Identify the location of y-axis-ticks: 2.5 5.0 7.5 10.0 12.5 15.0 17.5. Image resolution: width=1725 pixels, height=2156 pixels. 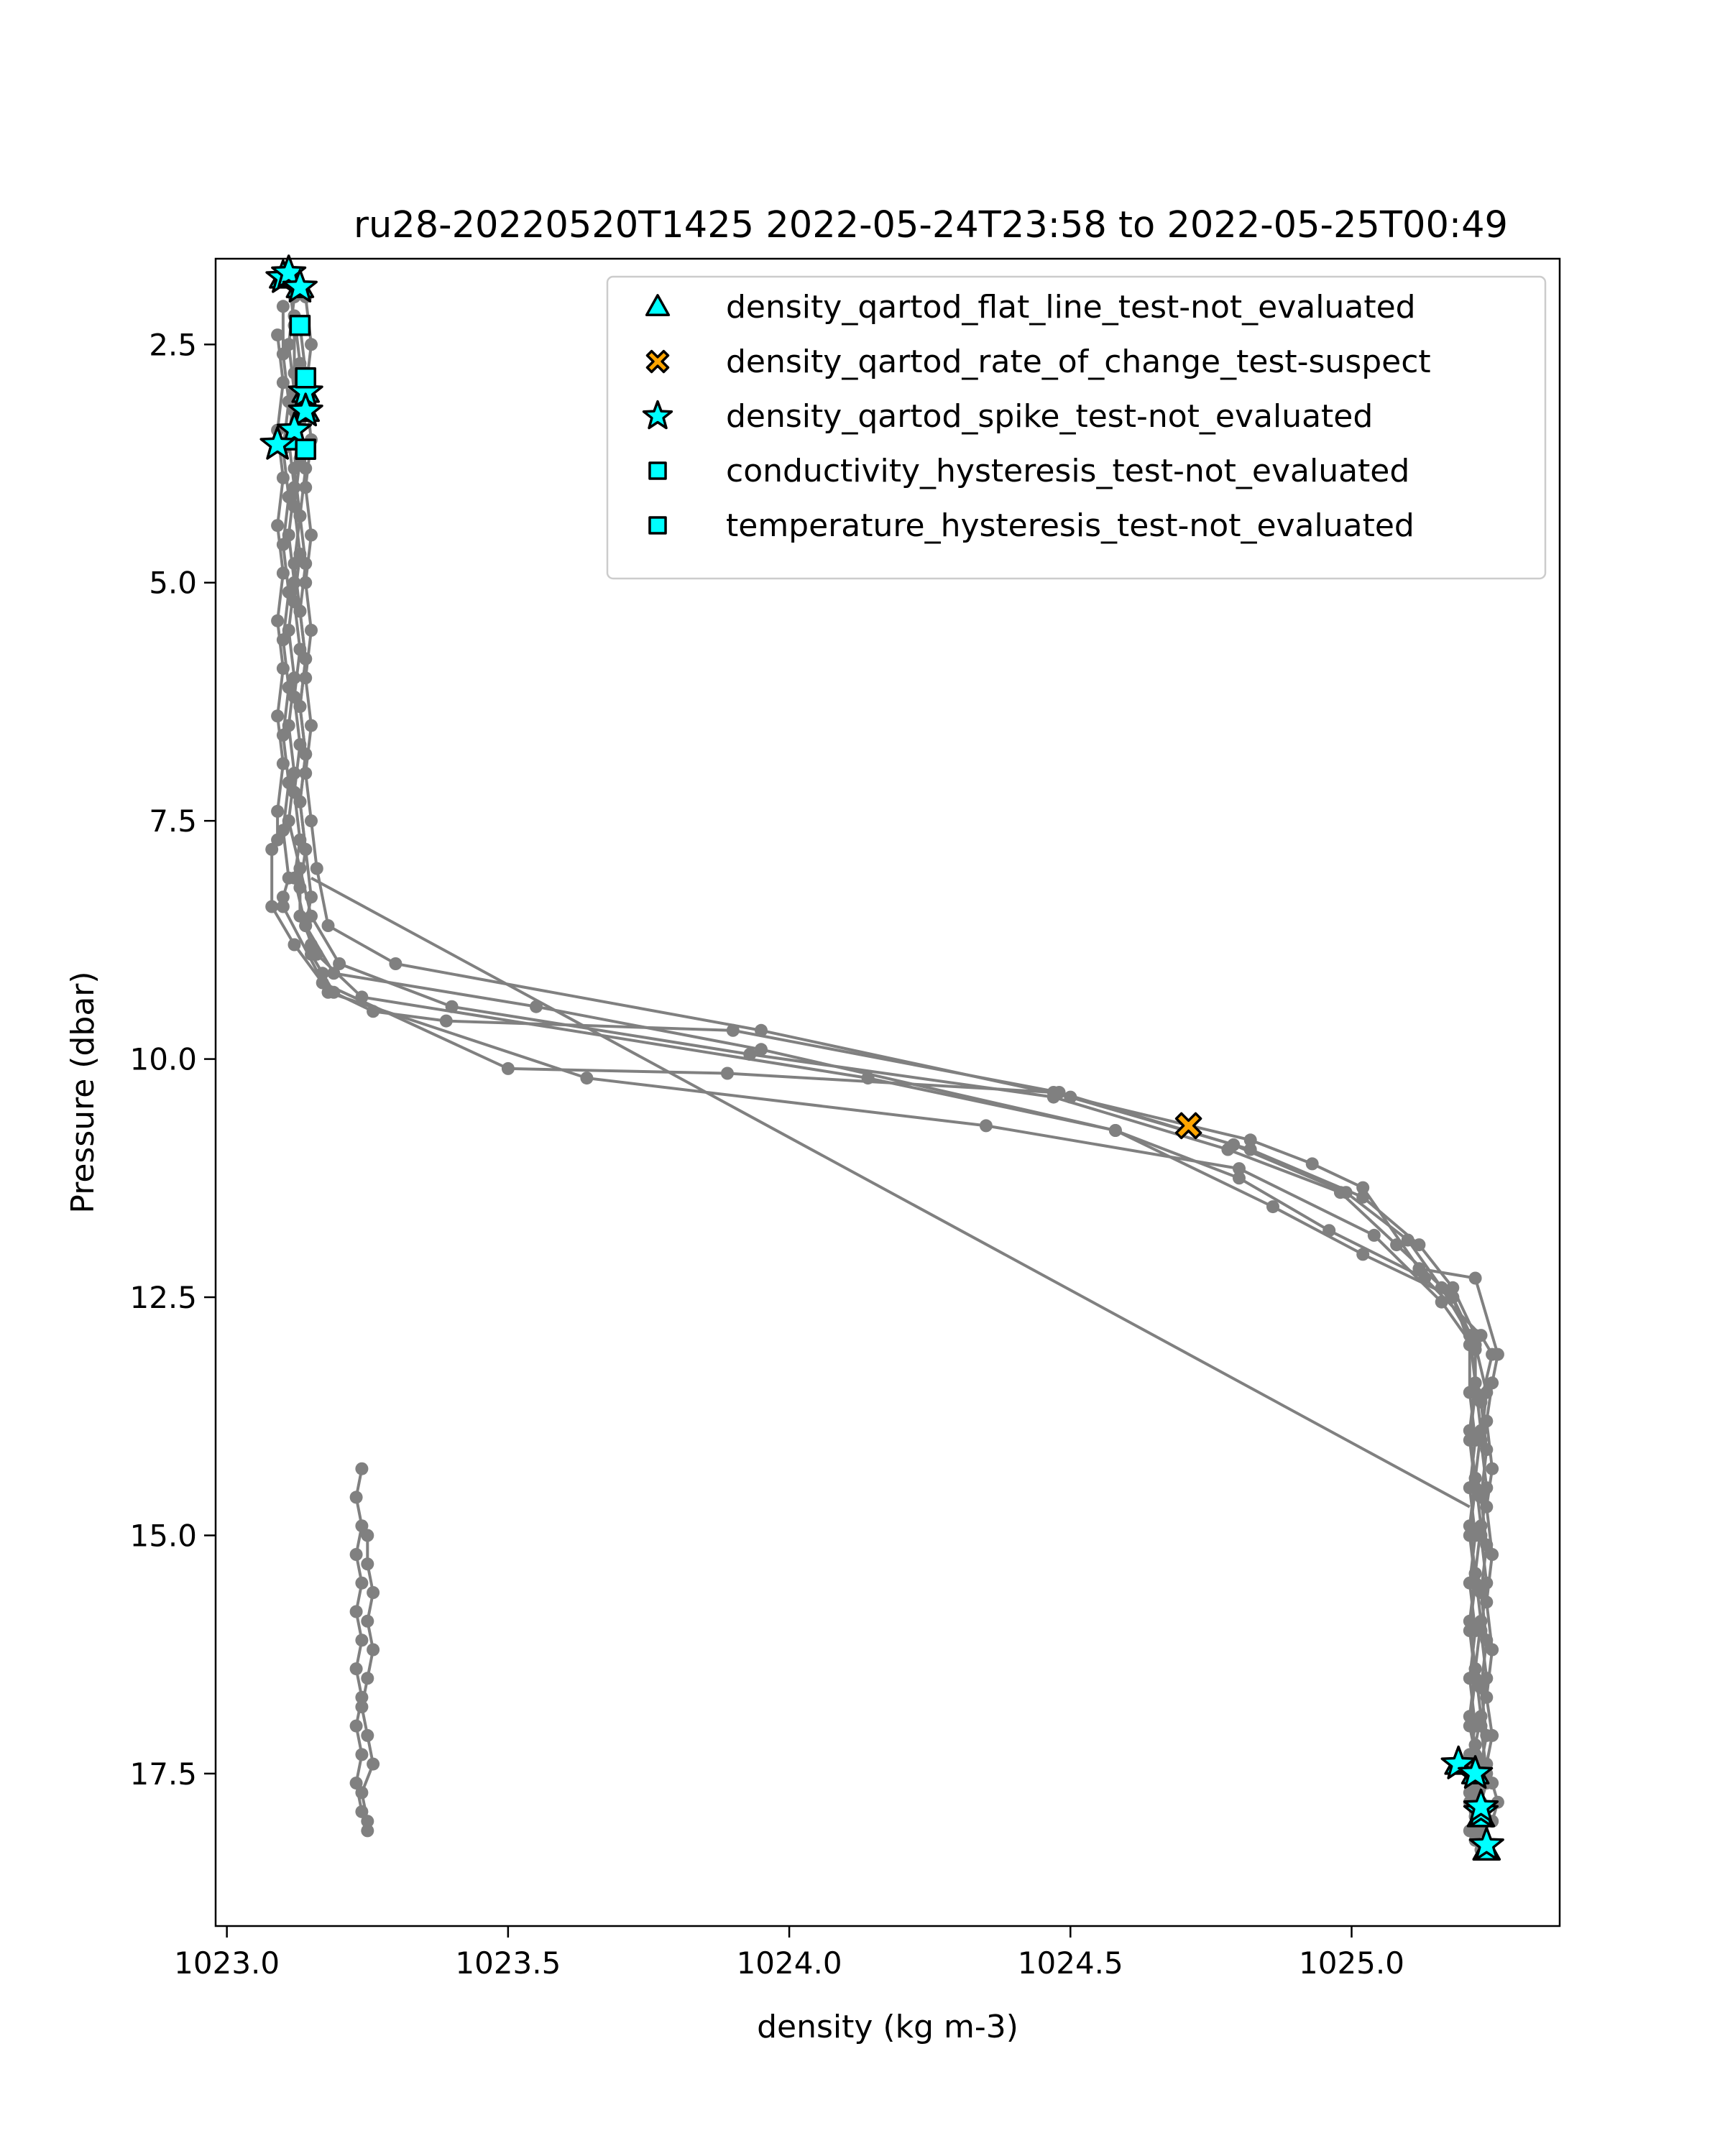
(172, 1059).